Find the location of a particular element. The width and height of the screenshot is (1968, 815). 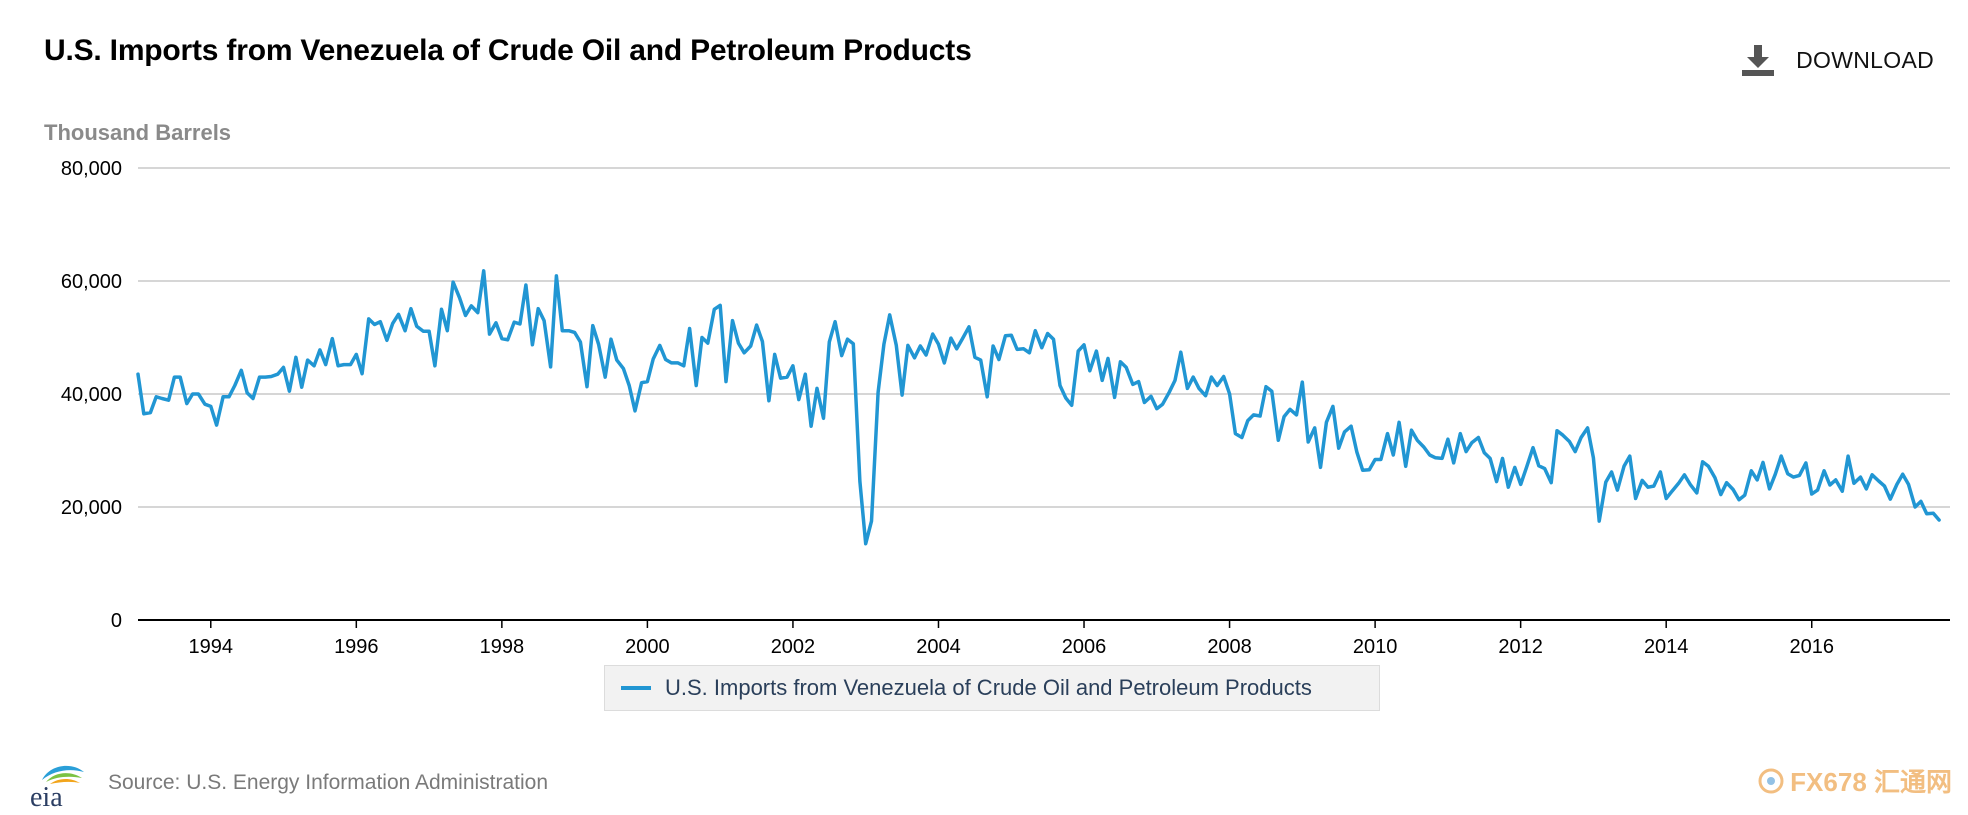

eia-logo-icon: eia is located at coordinates (59, 785).